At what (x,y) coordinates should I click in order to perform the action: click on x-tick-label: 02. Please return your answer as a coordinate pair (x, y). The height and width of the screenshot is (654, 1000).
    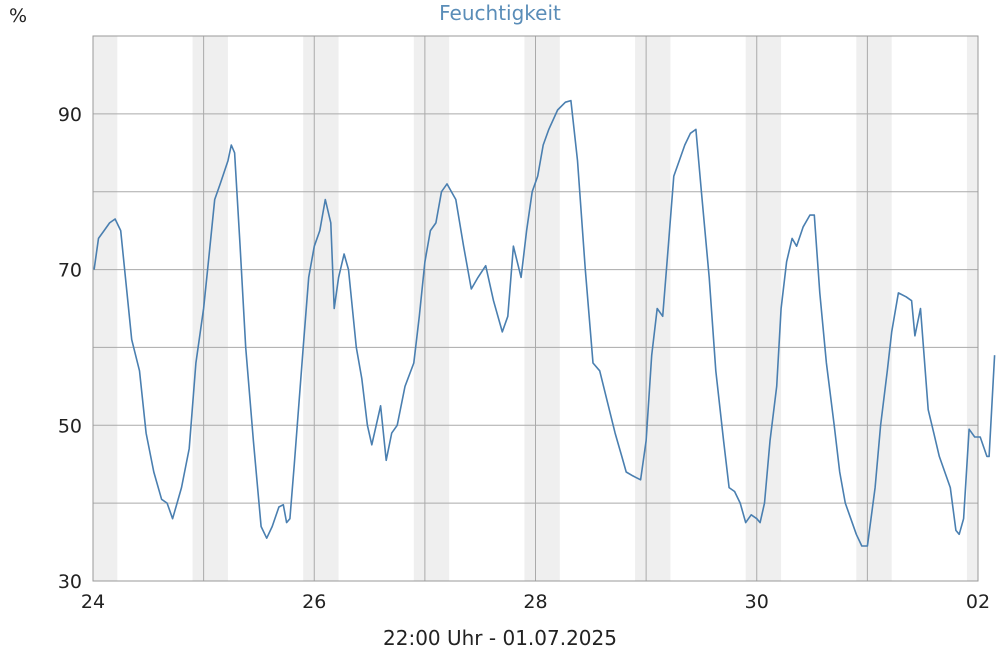
    Looking at the image, I should click on (978, 602).